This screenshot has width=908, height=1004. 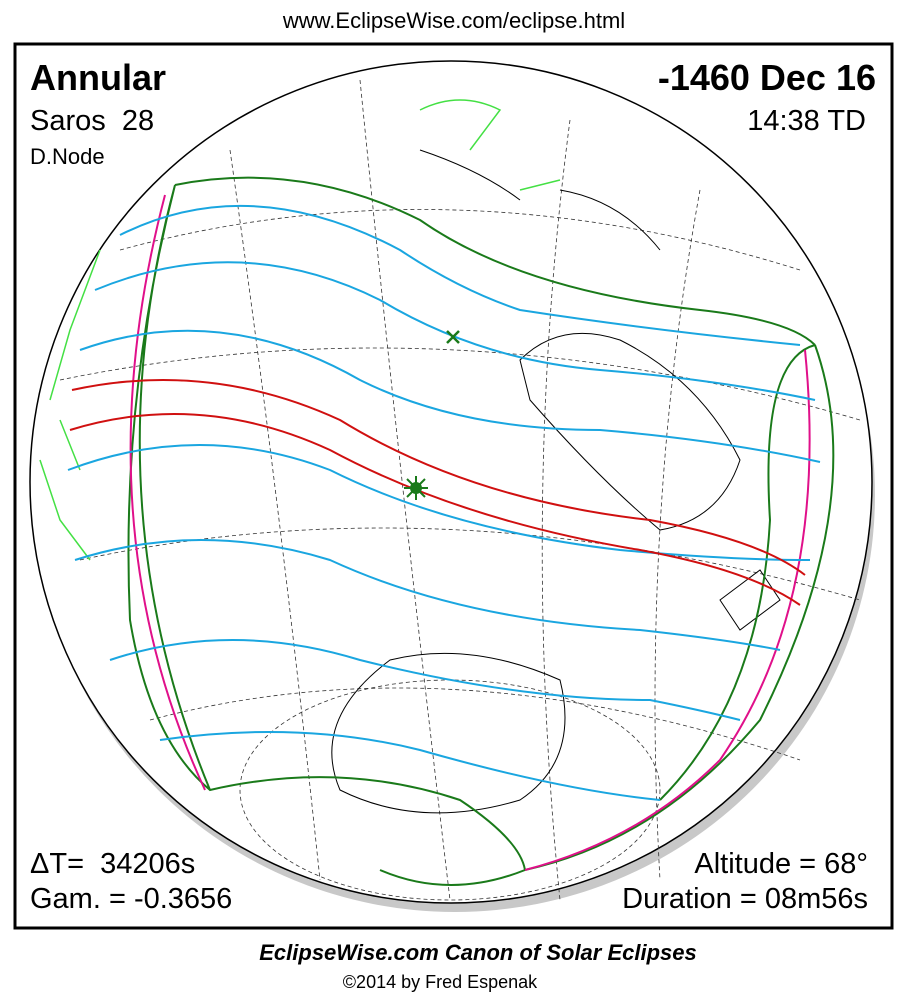 What do you see at coordinates (767, 77) in the screenshot?
I see `eclipse-date: -1460 Dec 16` at bounding box center [767, 77].